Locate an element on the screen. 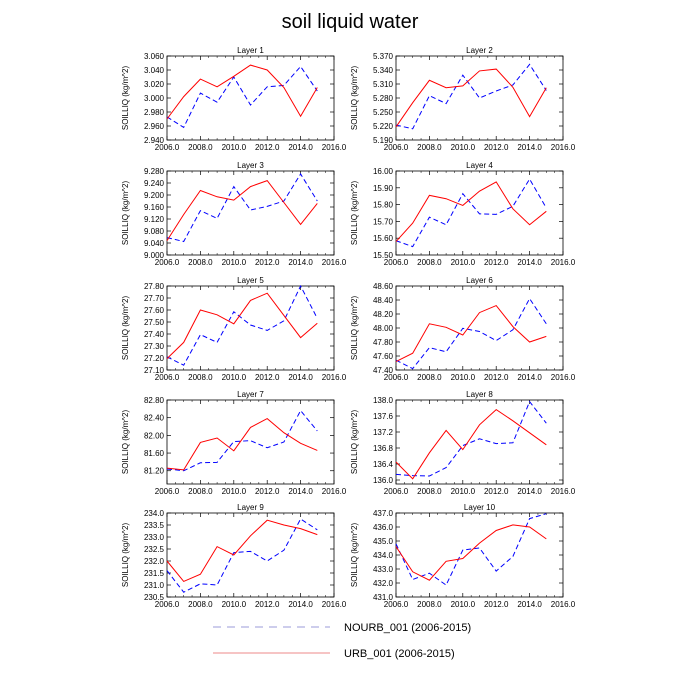  panel-title: Layer 5 is located at coordinates (250, 280).